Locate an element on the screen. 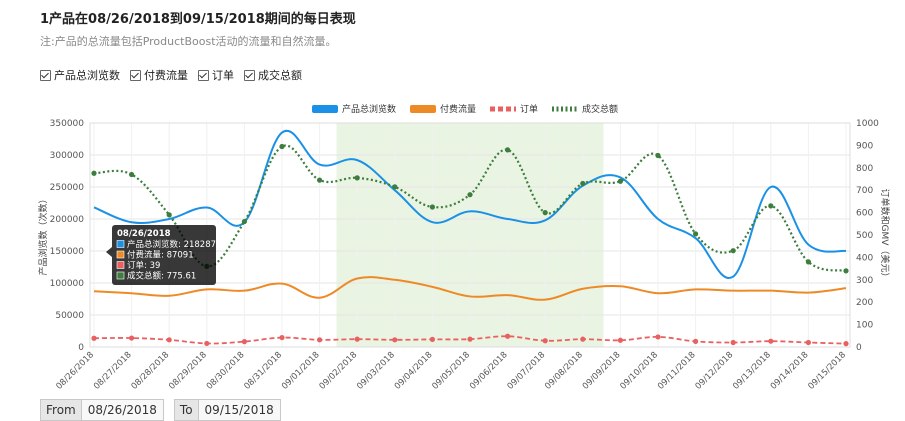 The width and height of the screenshot is (905, 421). x-tick-label: 09/08/2018 is located at coordinates (564, 371).